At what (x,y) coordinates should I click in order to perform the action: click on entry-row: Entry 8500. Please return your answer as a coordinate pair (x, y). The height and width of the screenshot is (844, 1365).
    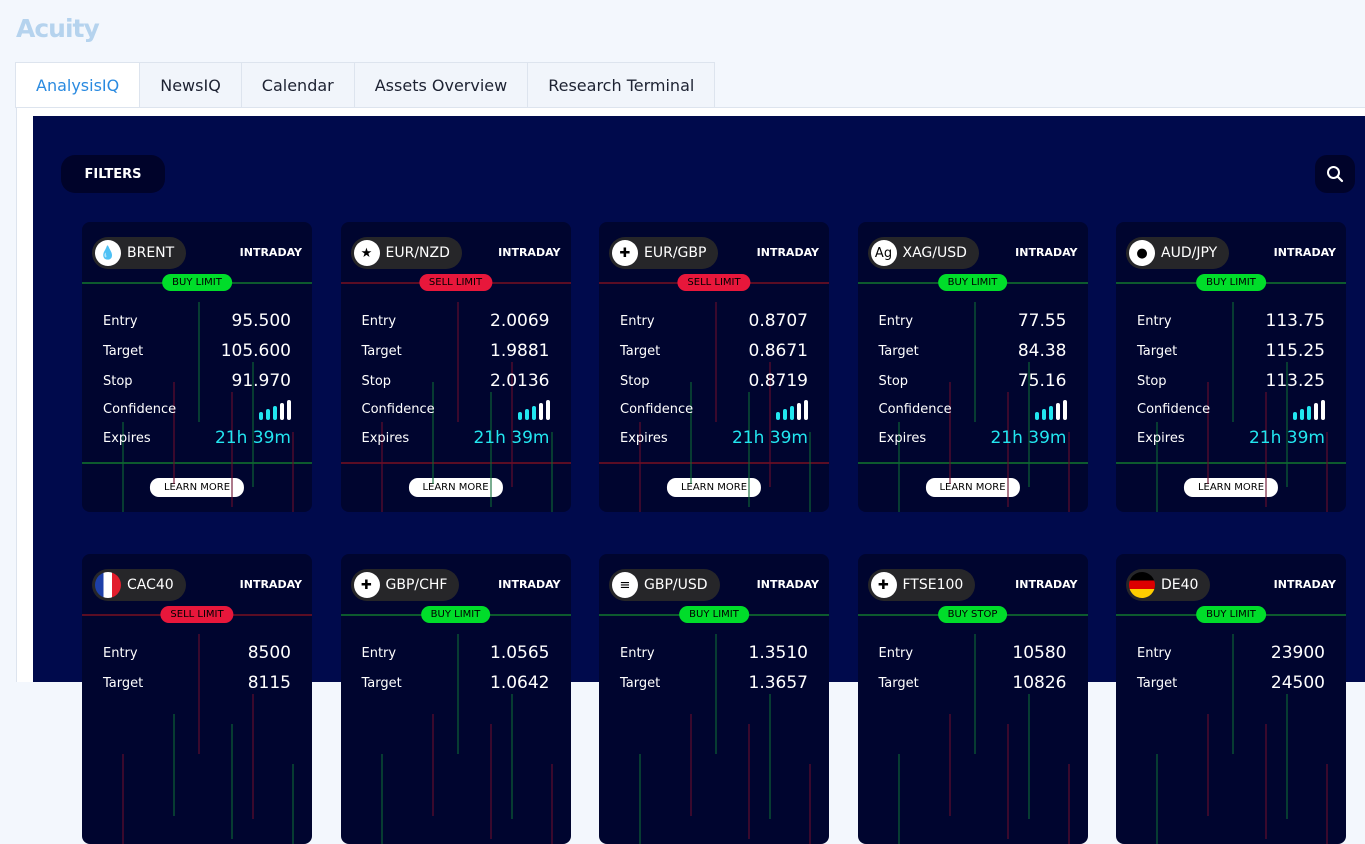
    Looking at the image, I should click on (197, 653).